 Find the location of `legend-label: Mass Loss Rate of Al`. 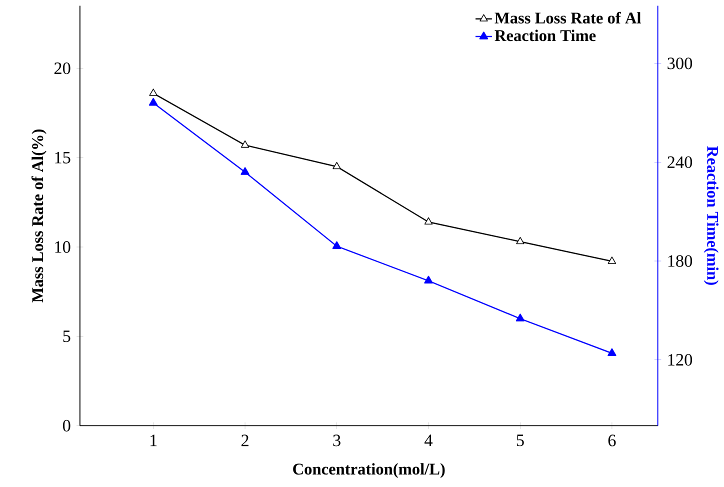

legend-label: Mass Loss Rate of Al is located at coordinates (567, 18).